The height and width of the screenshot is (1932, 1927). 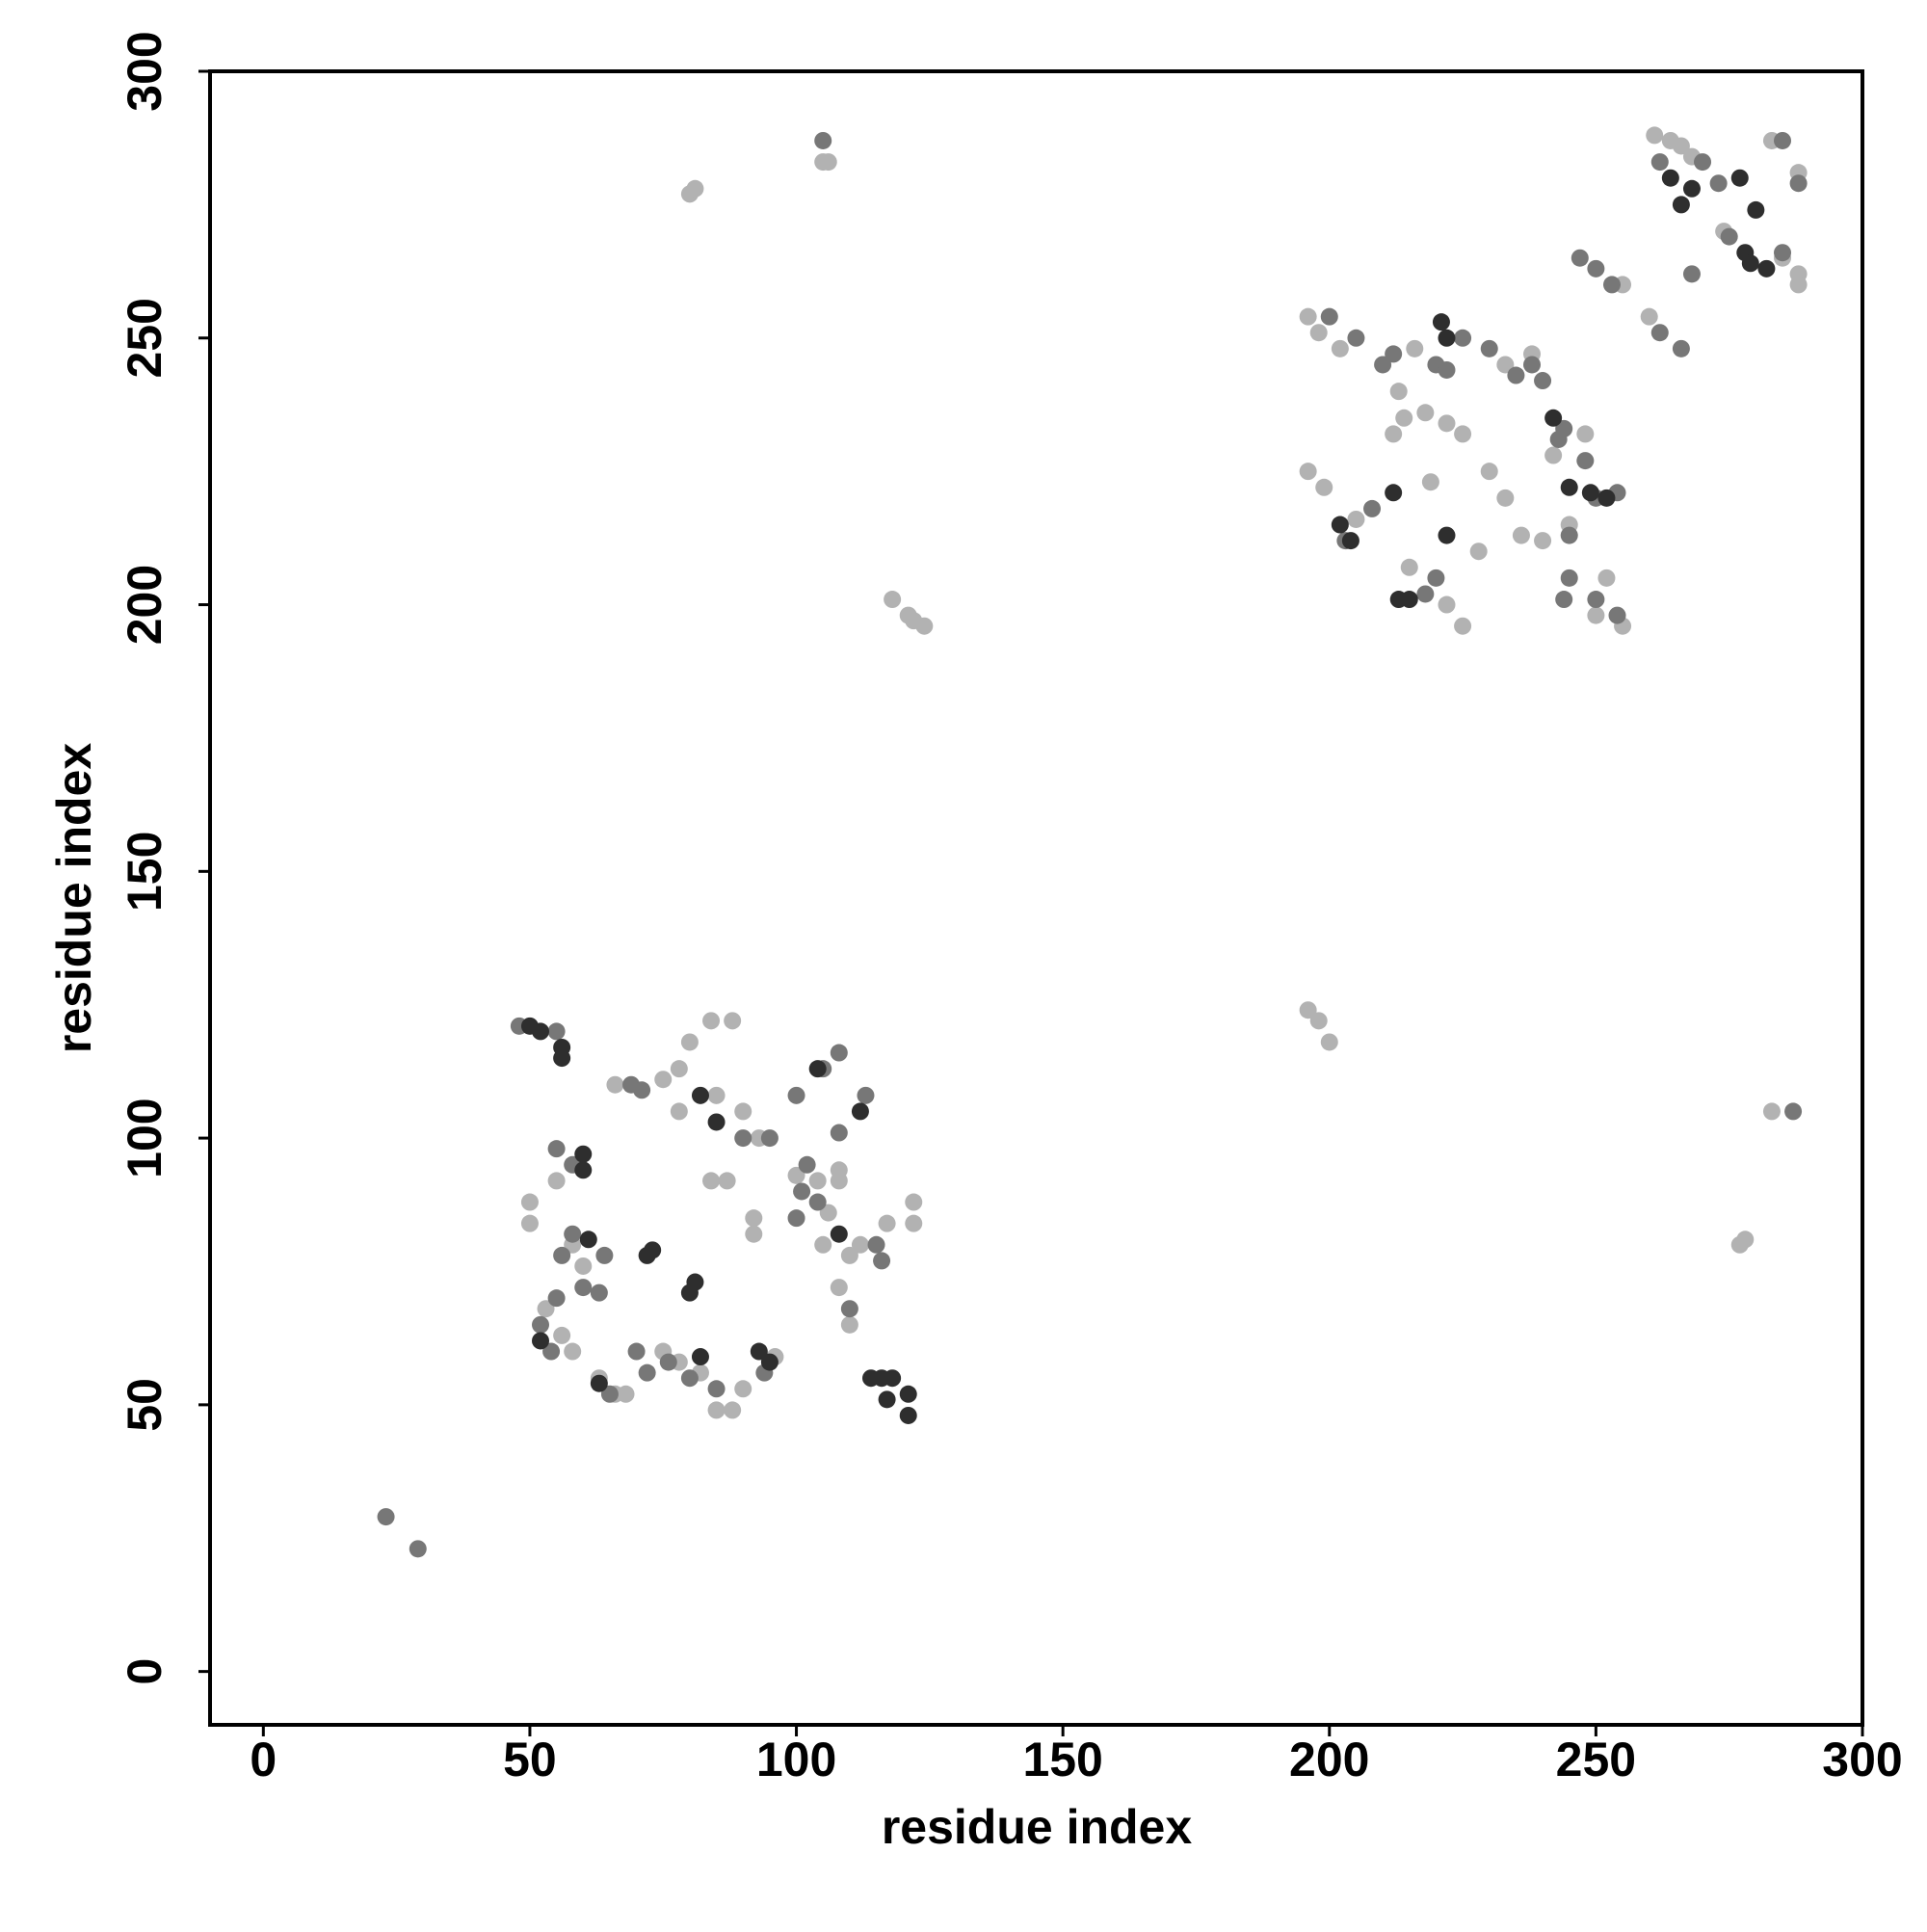 I want to click on x-tick-label: 100, so click(x=796, y=1759).